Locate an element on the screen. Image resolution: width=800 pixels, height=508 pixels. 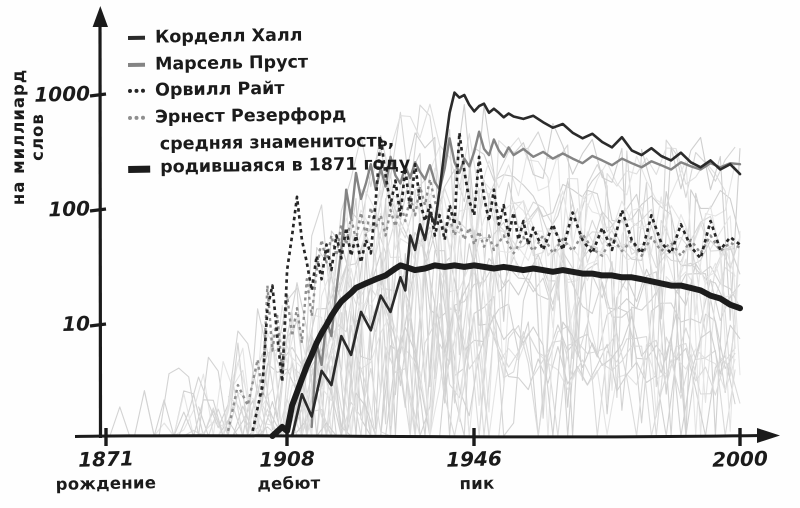
legend-item-rutherford: Эрнест Резерфорд is located at coordinates (268, 116).